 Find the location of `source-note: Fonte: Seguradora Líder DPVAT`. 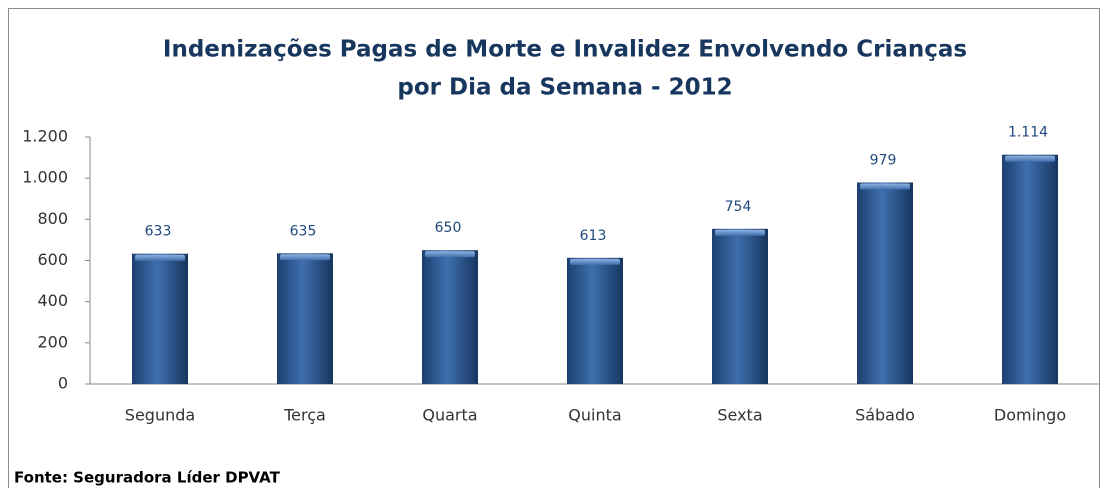

source-note: Fonte: Seguradora Líder DPVAT is located at coordinates (147, 478).